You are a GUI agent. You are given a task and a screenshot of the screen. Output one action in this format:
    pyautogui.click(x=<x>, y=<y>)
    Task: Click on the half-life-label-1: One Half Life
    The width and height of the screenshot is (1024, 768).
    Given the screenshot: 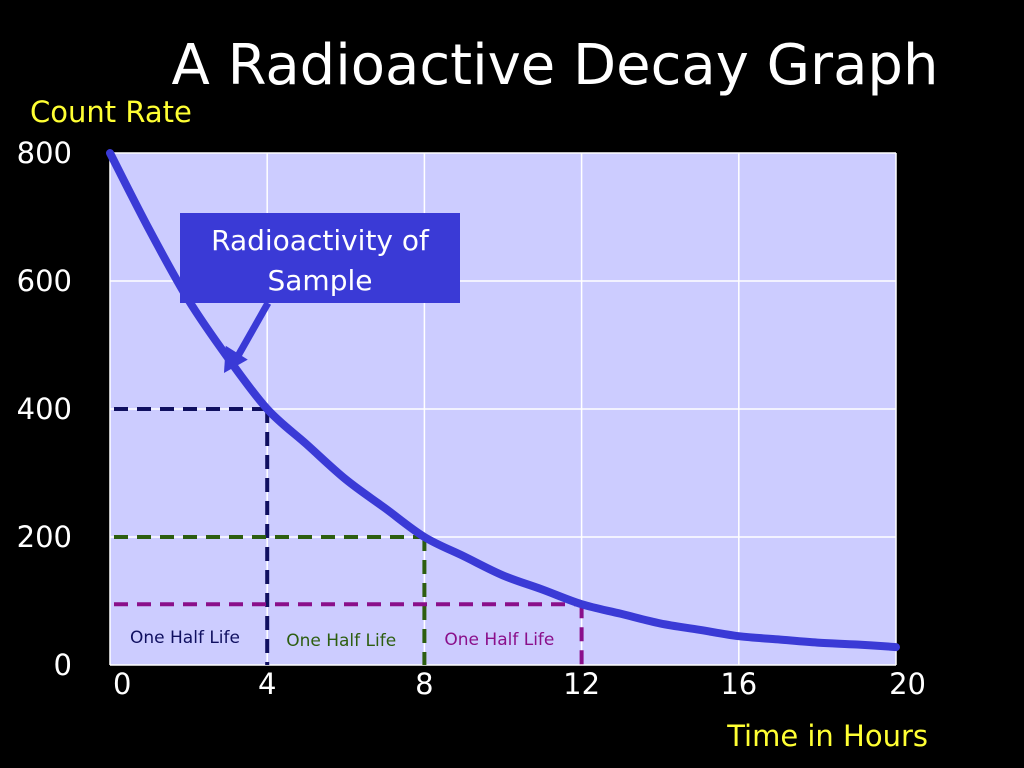 What is the action you would take?
    pyautogui.click(x=341, y=641)
    